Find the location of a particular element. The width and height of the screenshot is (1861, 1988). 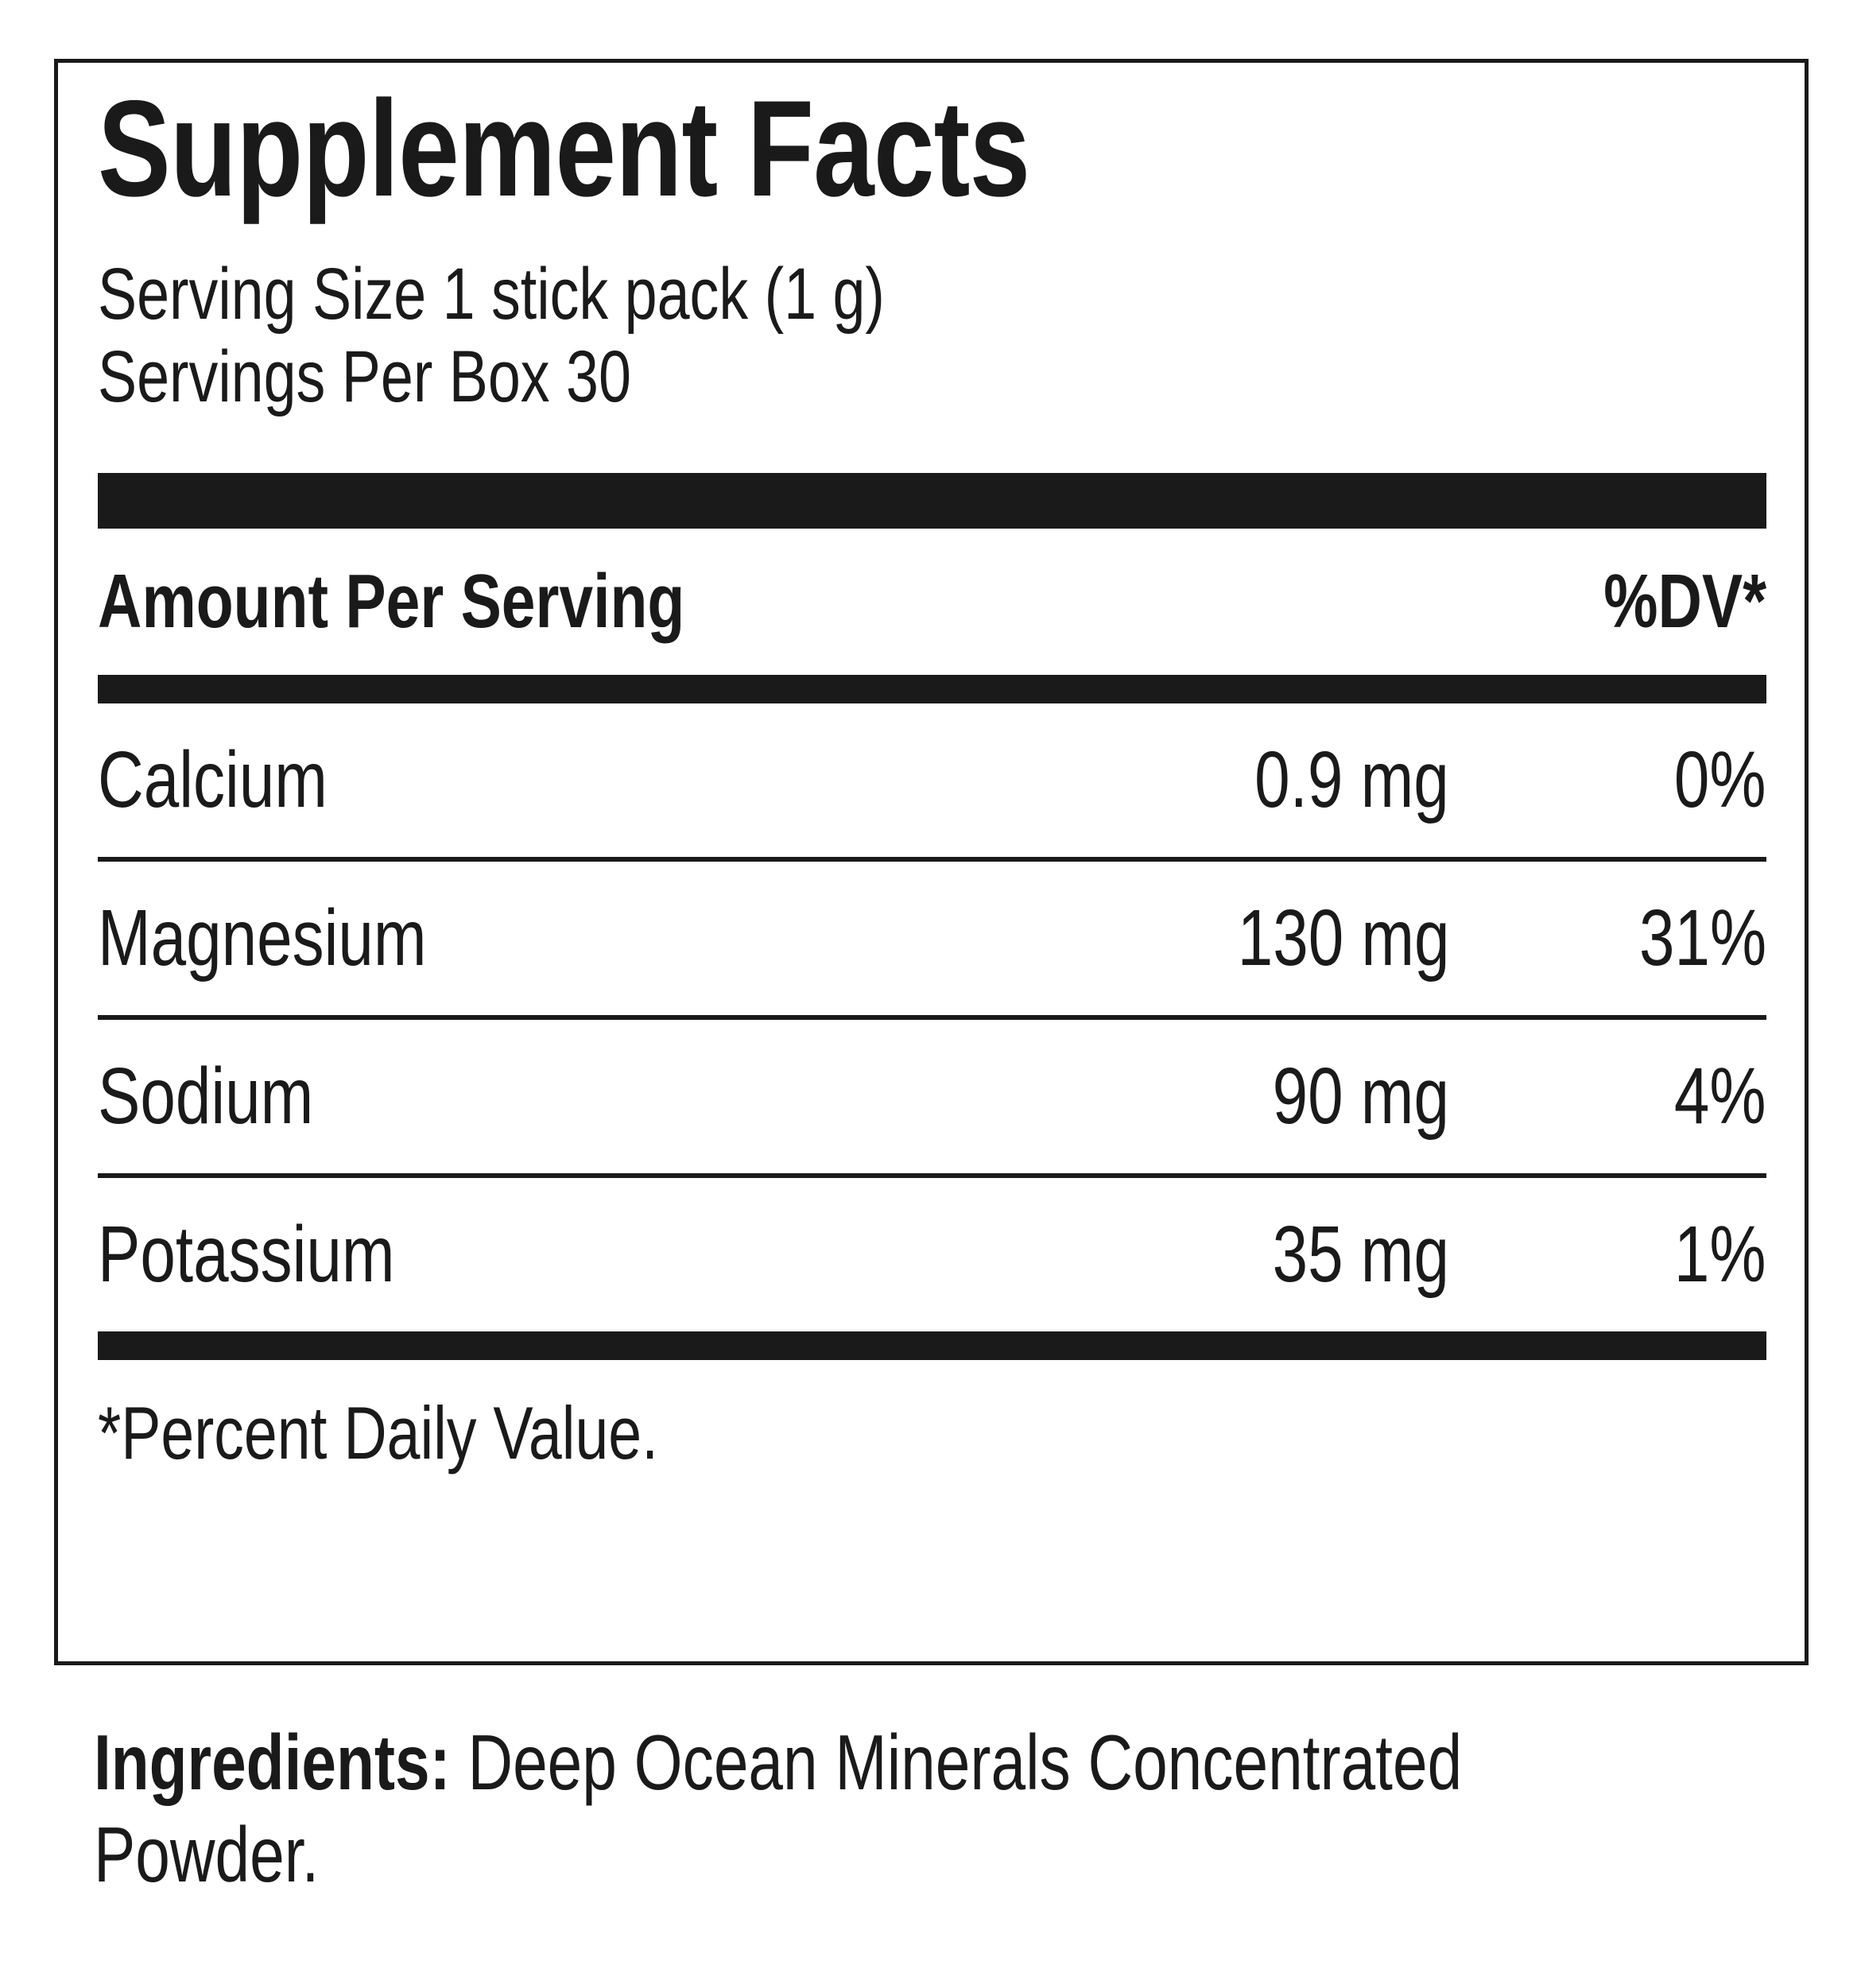

nutrient-dv-cell: 0% is located at coordinates (1607, 780).